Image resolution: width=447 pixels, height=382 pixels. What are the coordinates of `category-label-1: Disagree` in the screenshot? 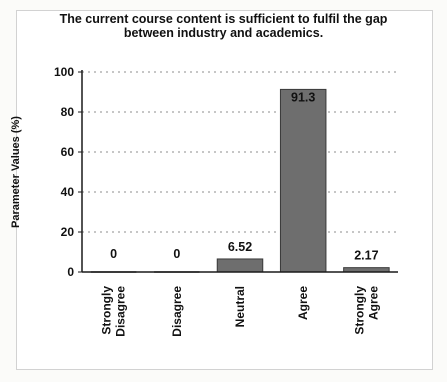 It's located at (177, 311).